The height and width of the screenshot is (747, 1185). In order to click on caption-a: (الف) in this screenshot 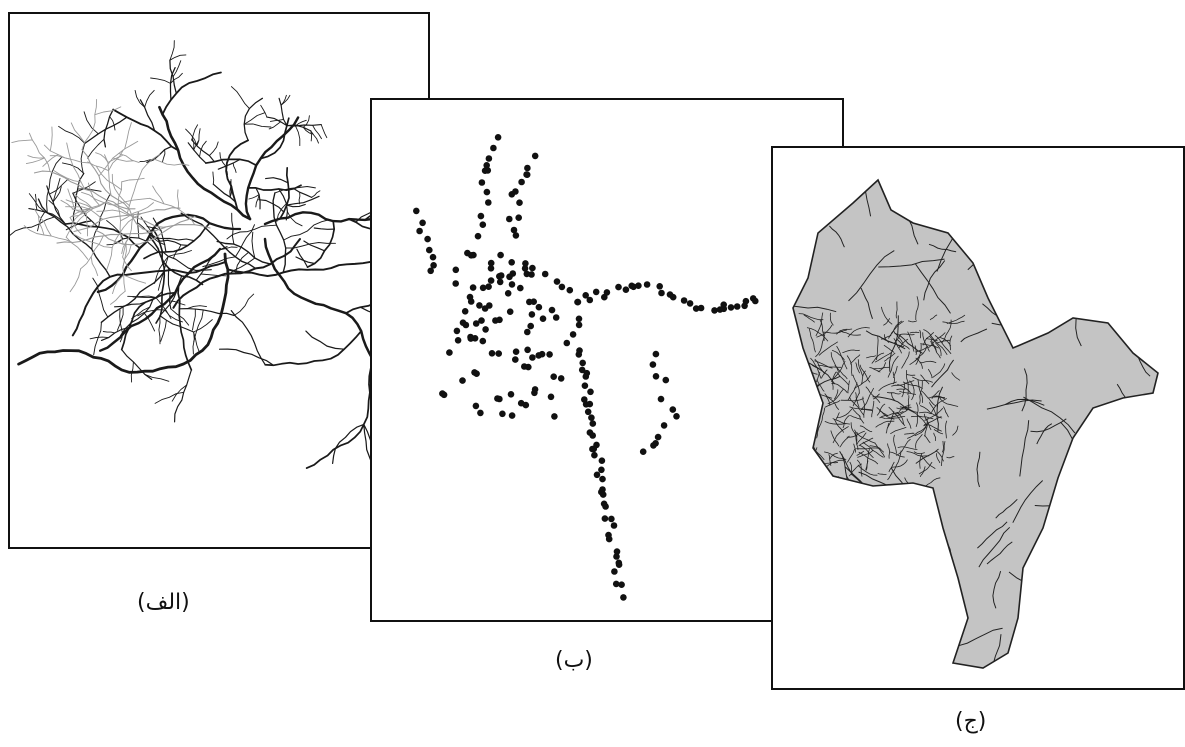, I will do `click(163, 602)`.